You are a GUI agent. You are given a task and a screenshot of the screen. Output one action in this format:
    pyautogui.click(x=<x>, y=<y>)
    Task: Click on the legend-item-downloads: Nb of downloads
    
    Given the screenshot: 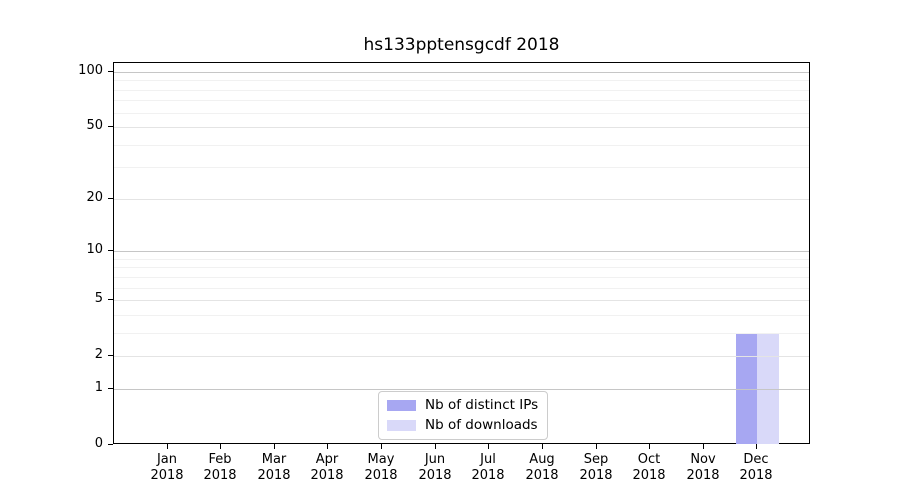 What is the action you would take?
    pyautogui.click(x=462, y=425)
    